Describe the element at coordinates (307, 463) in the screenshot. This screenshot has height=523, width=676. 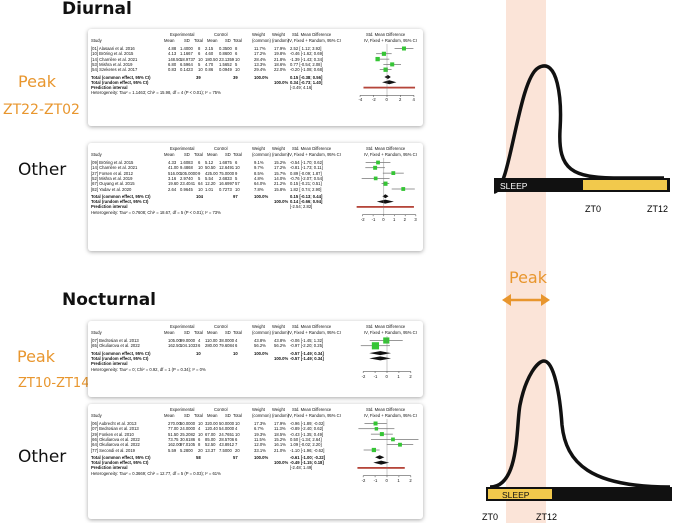
I see `total-random-ci: -0.49 [-1.15; 0.18]` at that location.